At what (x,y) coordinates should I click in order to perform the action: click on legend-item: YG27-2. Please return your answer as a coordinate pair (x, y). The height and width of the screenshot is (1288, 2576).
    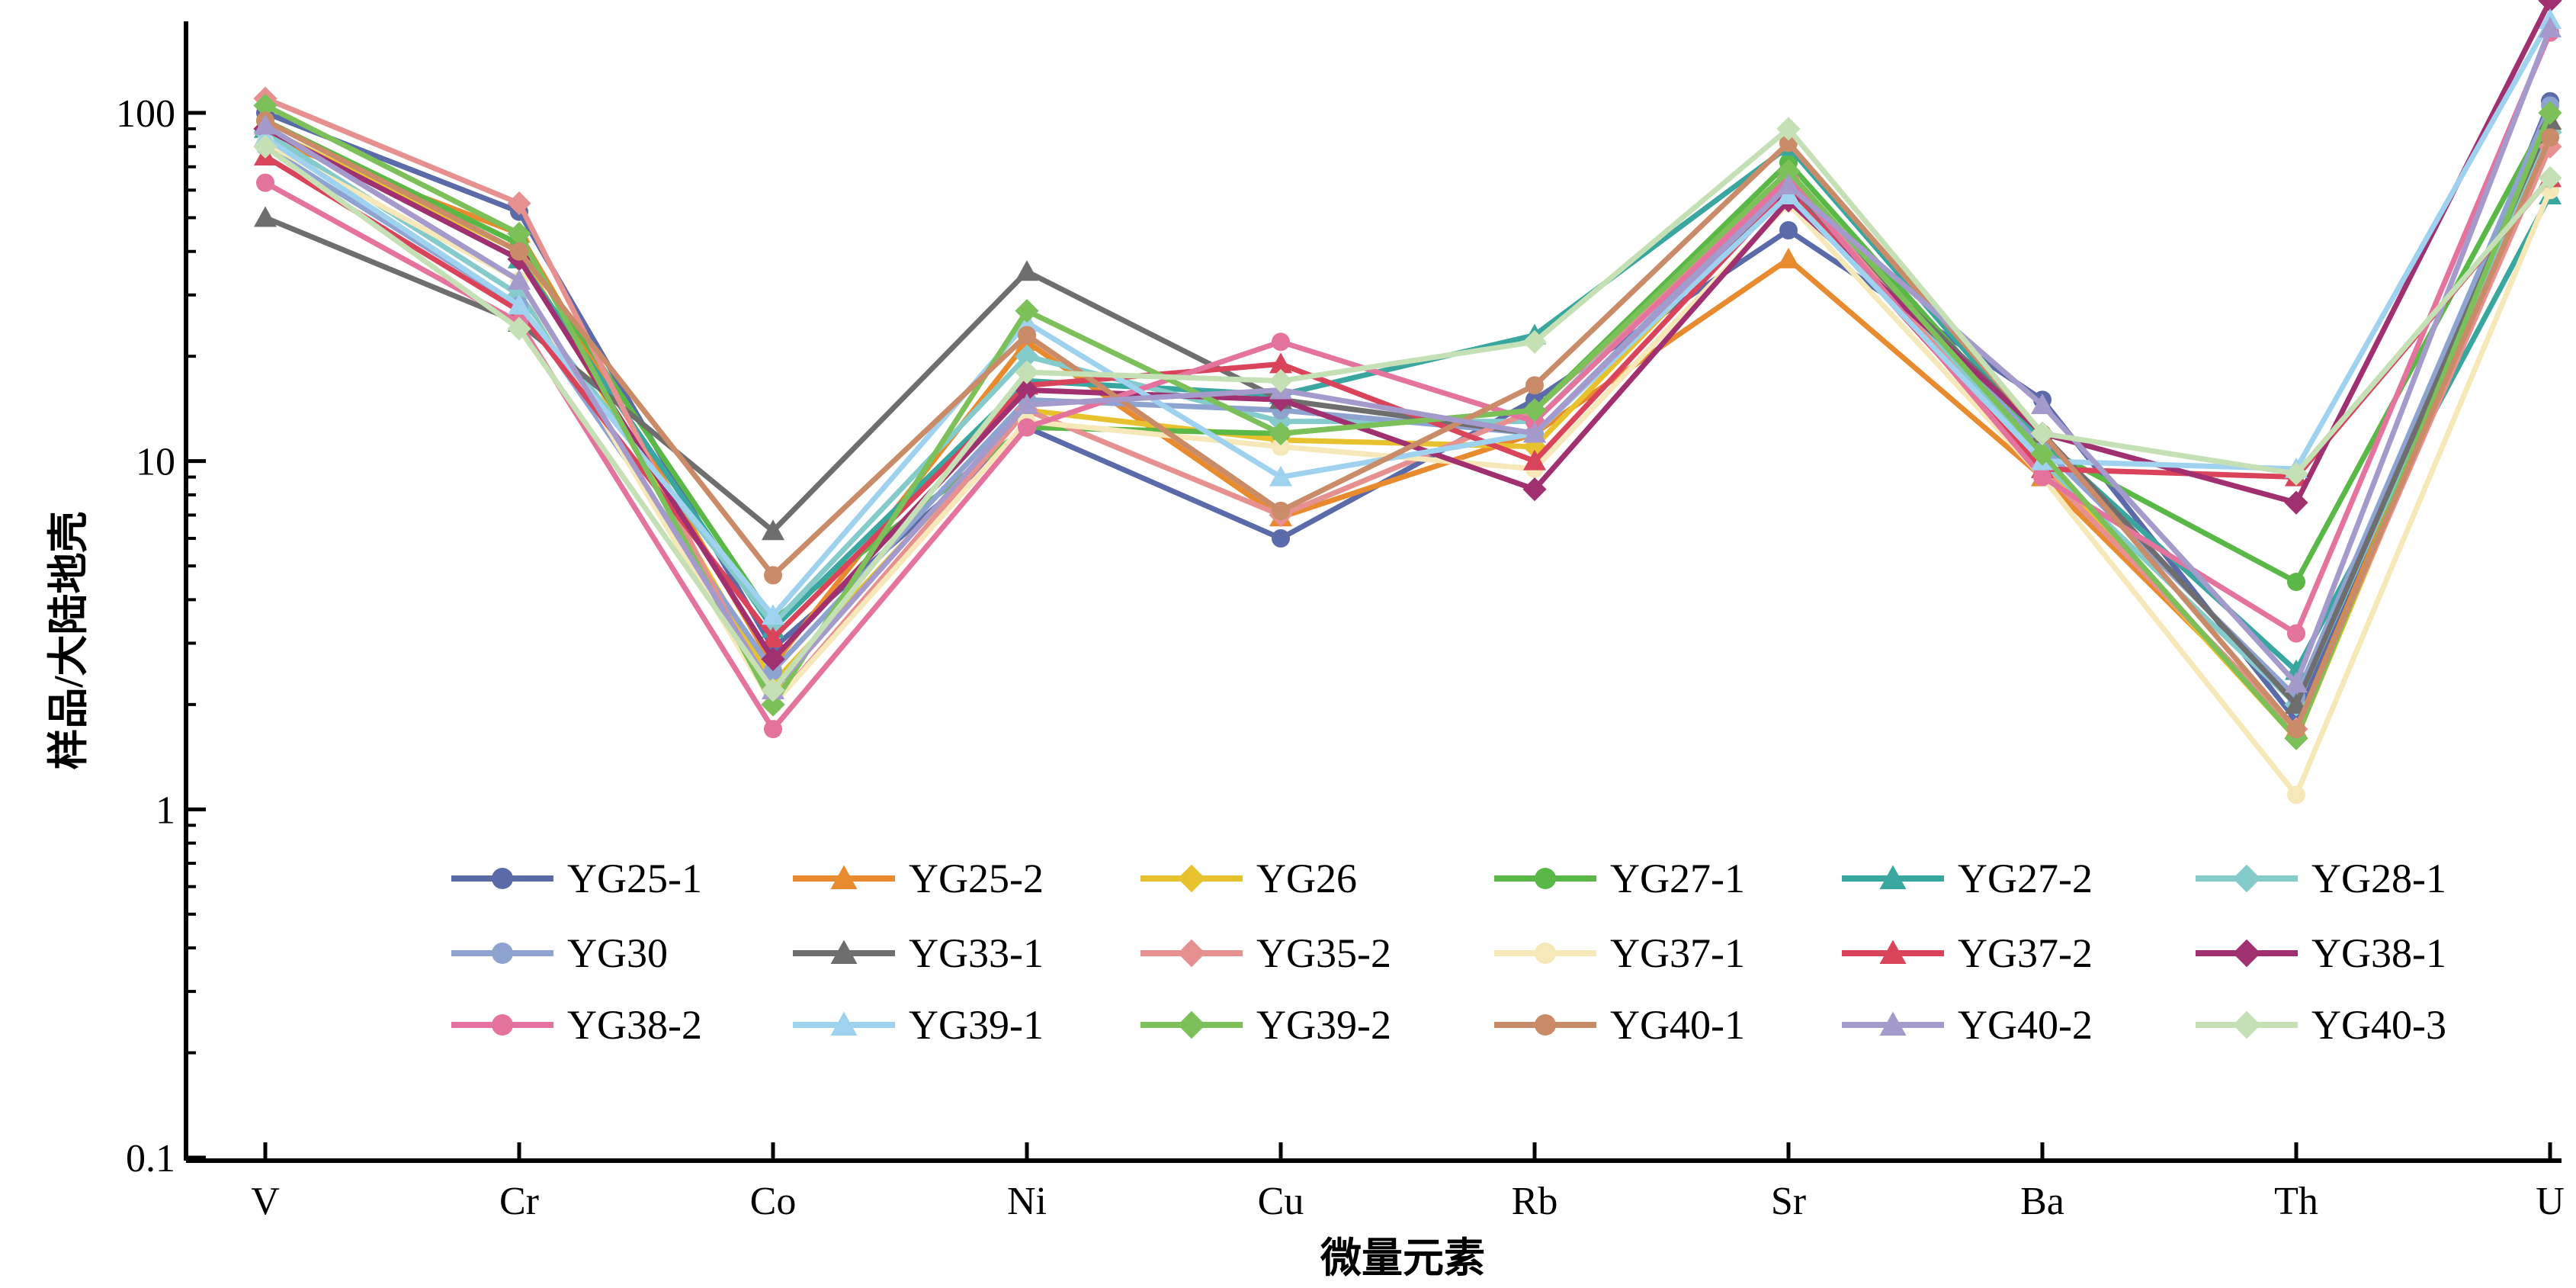
    Looking at the image, I should click on (1967, 878).